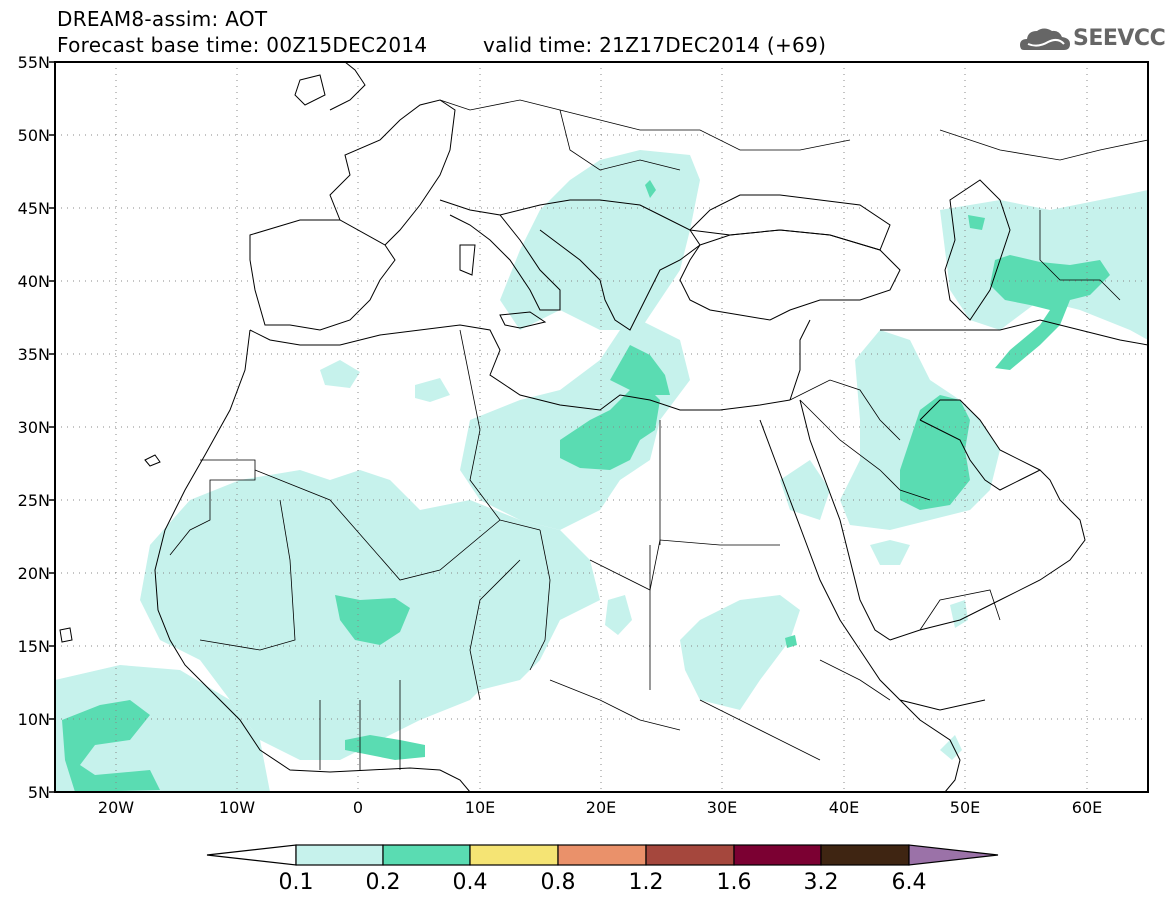 This screenshot has height=905, width=1165. I want to click on colorbar, so click(602, 855).